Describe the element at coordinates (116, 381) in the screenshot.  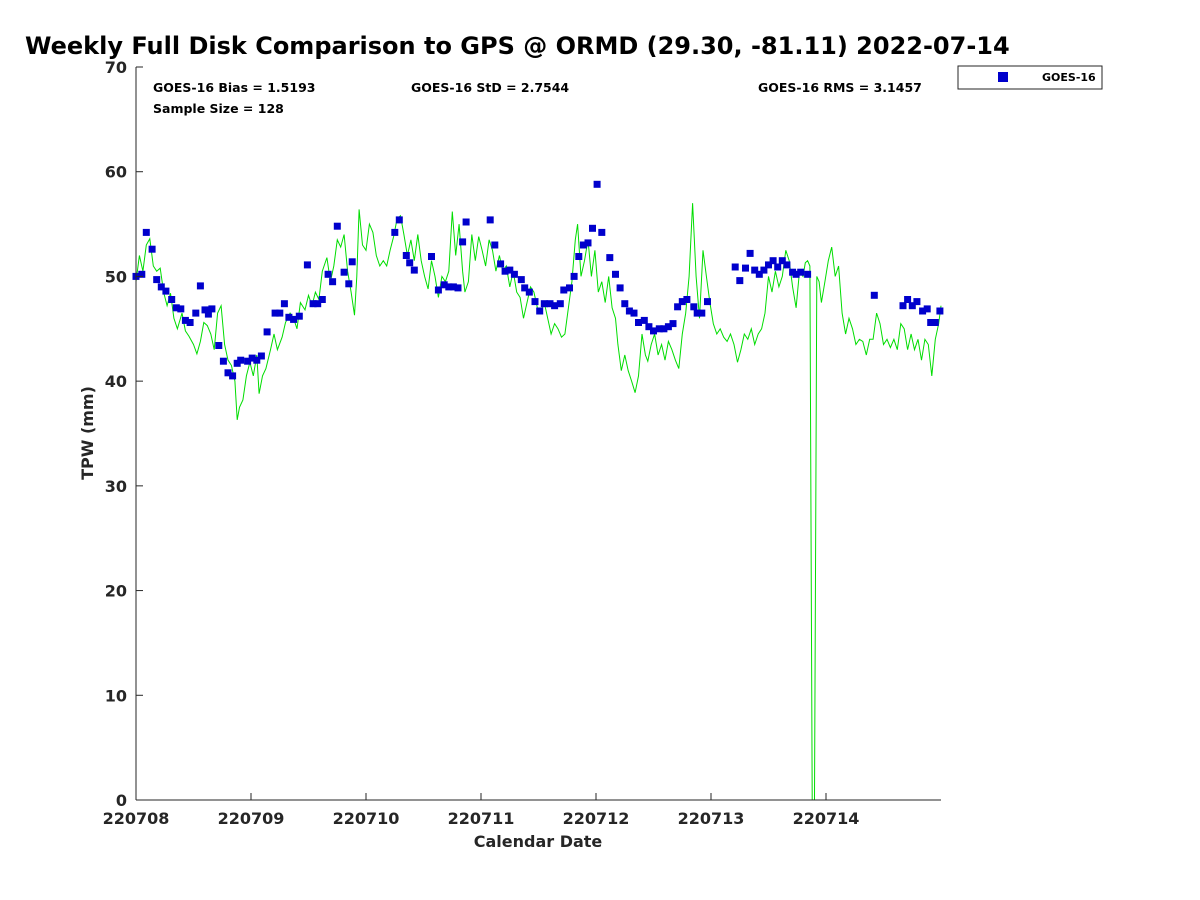
I see `y-tick-label: 40` at that location.